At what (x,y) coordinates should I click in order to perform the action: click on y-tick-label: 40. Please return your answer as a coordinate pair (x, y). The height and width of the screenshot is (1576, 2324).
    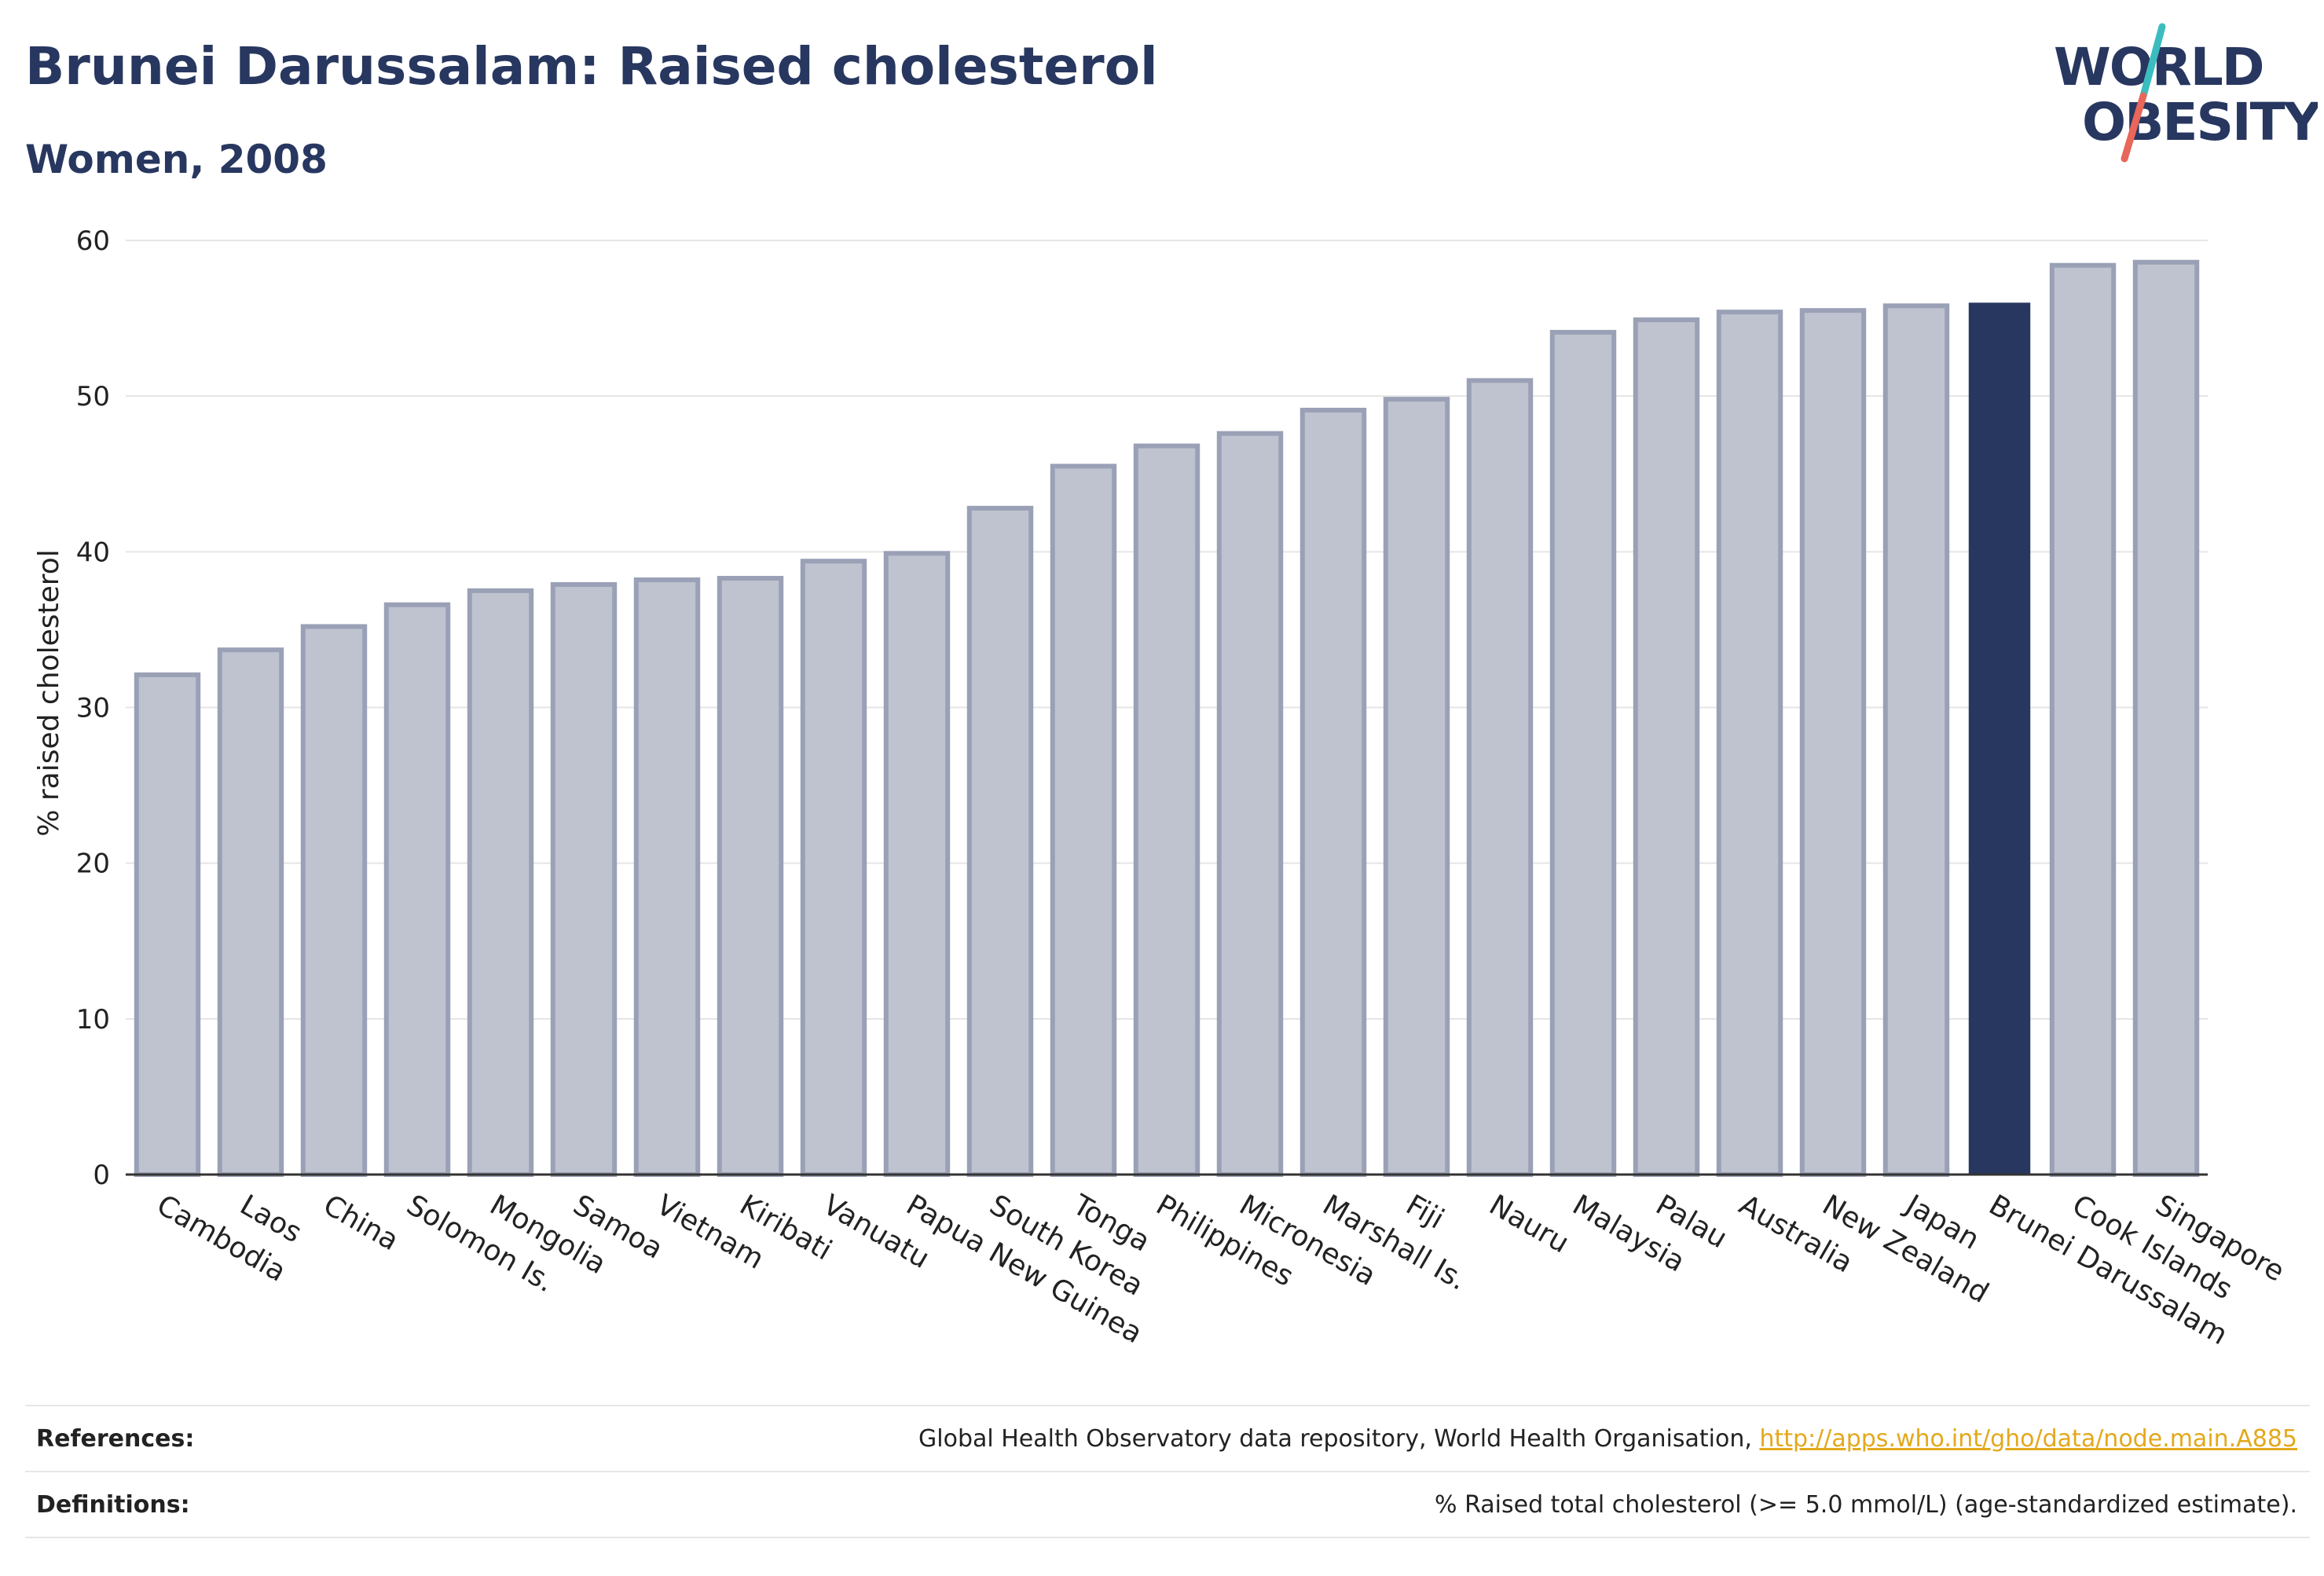
    Looking at the image, I should click on (93, 552).